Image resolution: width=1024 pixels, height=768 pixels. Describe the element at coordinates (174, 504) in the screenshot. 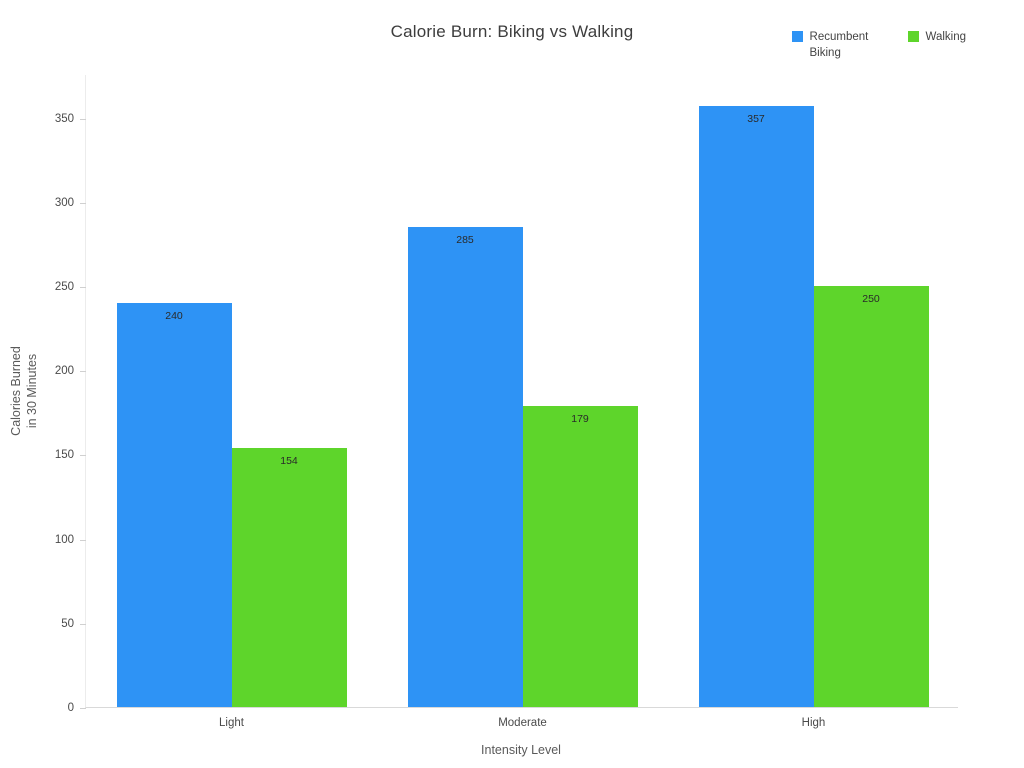

I see `bar-recumbent-biking-light: 240` at that location.